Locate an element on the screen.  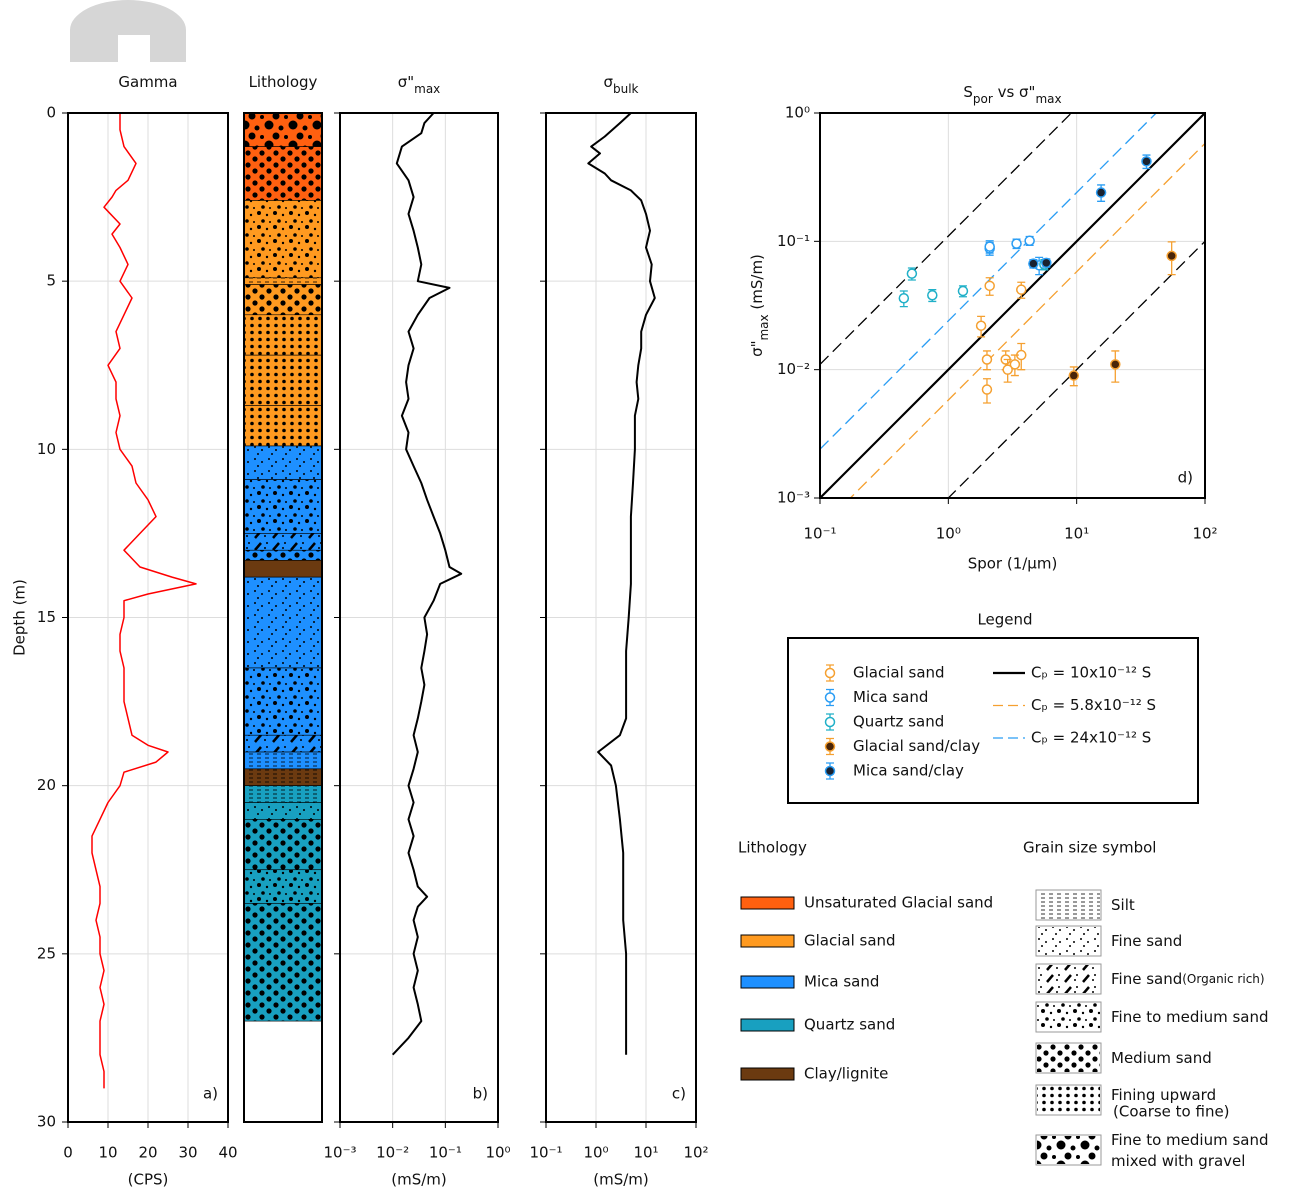
legend-label: Cₚ = 5.8x10⁻¹² S is located at coordinates (1093, 705).